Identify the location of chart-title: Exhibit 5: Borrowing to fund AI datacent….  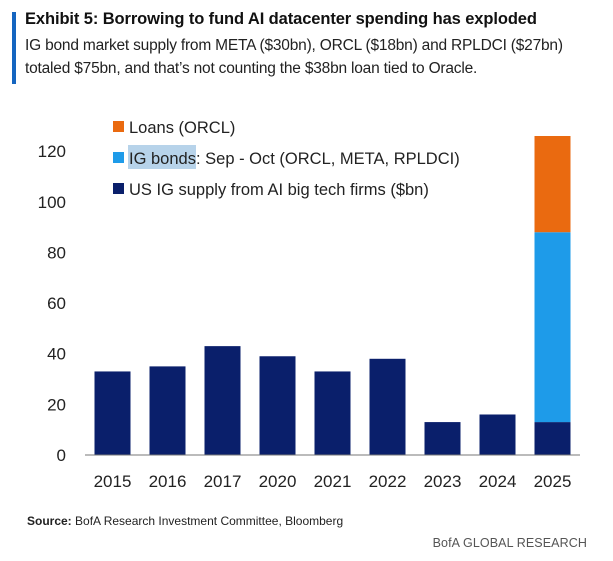
(281, 19).